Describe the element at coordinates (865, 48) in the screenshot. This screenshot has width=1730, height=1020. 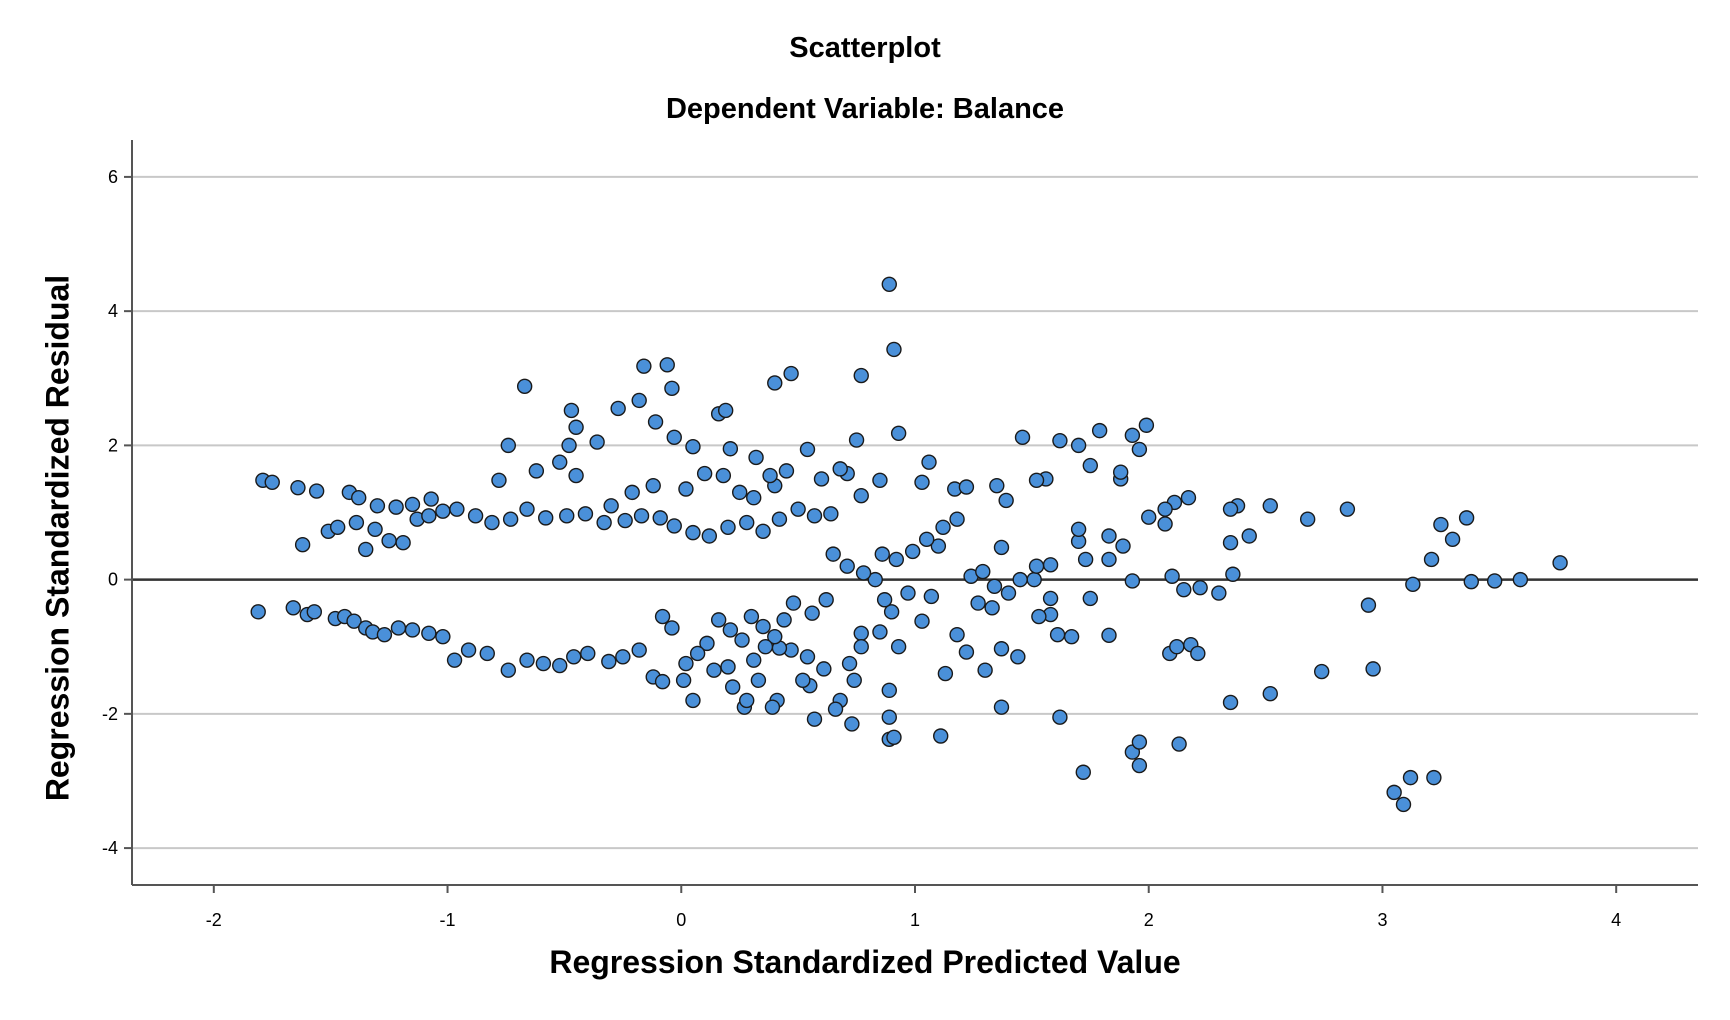
I see `chart-title: Scatterplot` at that location.